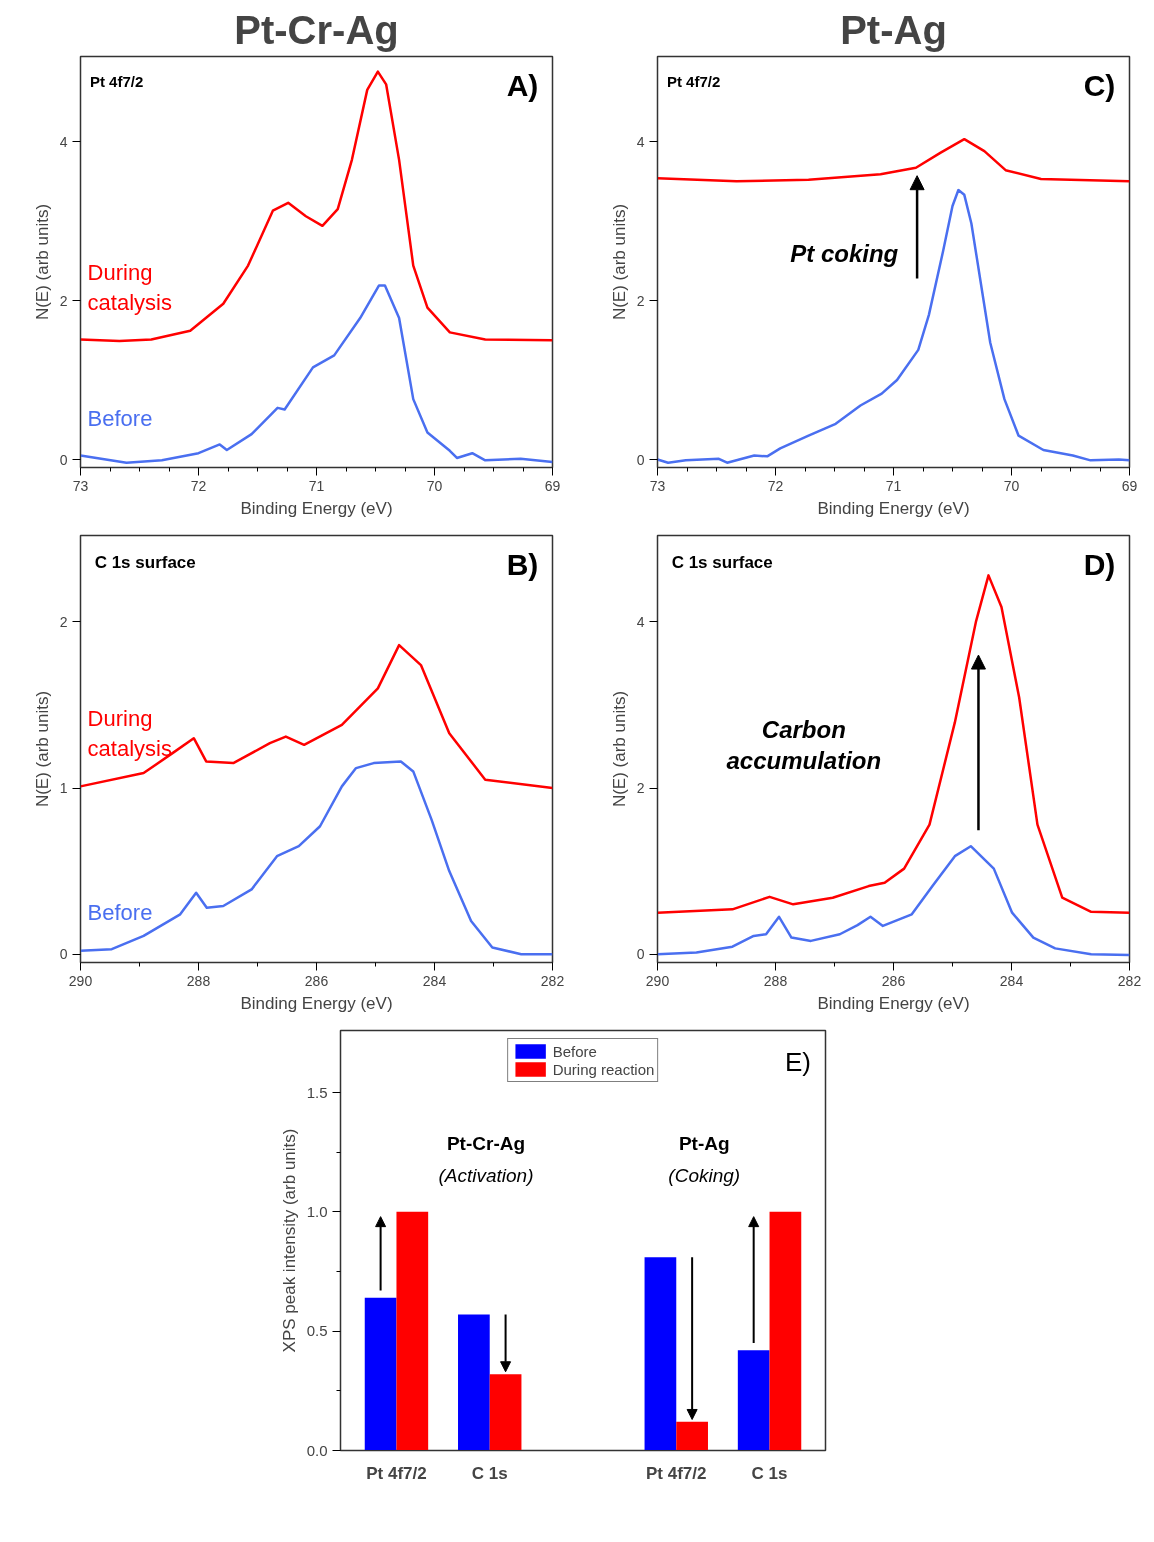 The image size is (1154, 1542). Describe the element at coordinates (316, 29) in the screenshot. I see `chart-title: Pt-Cr-Ag` at that location.